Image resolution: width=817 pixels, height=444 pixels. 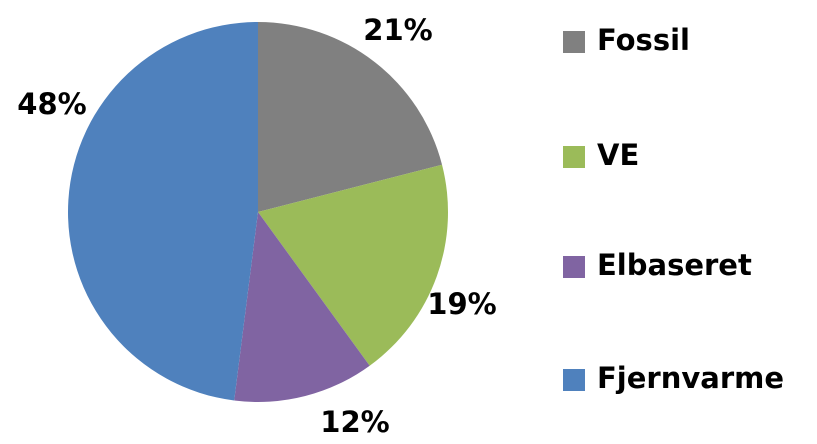 I want to click on data-label: 19%, so click(x=461, y=304).